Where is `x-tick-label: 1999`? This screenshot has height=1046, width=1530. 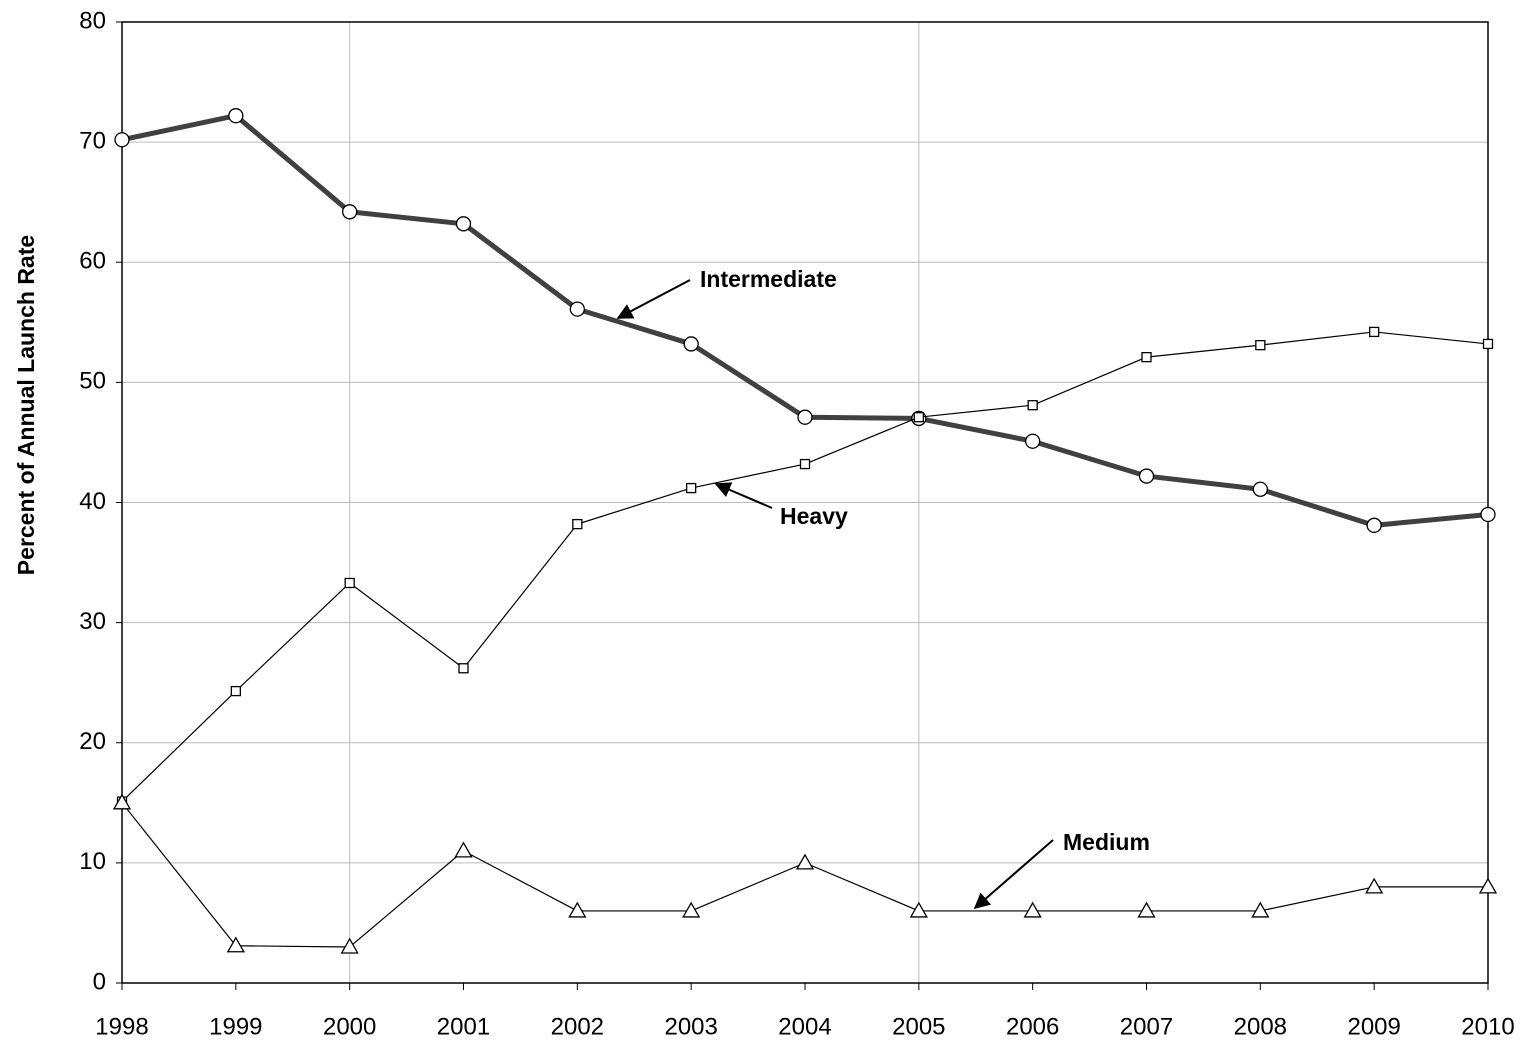 x-tick-label: 1999 is located at coordinates (235, 1026).